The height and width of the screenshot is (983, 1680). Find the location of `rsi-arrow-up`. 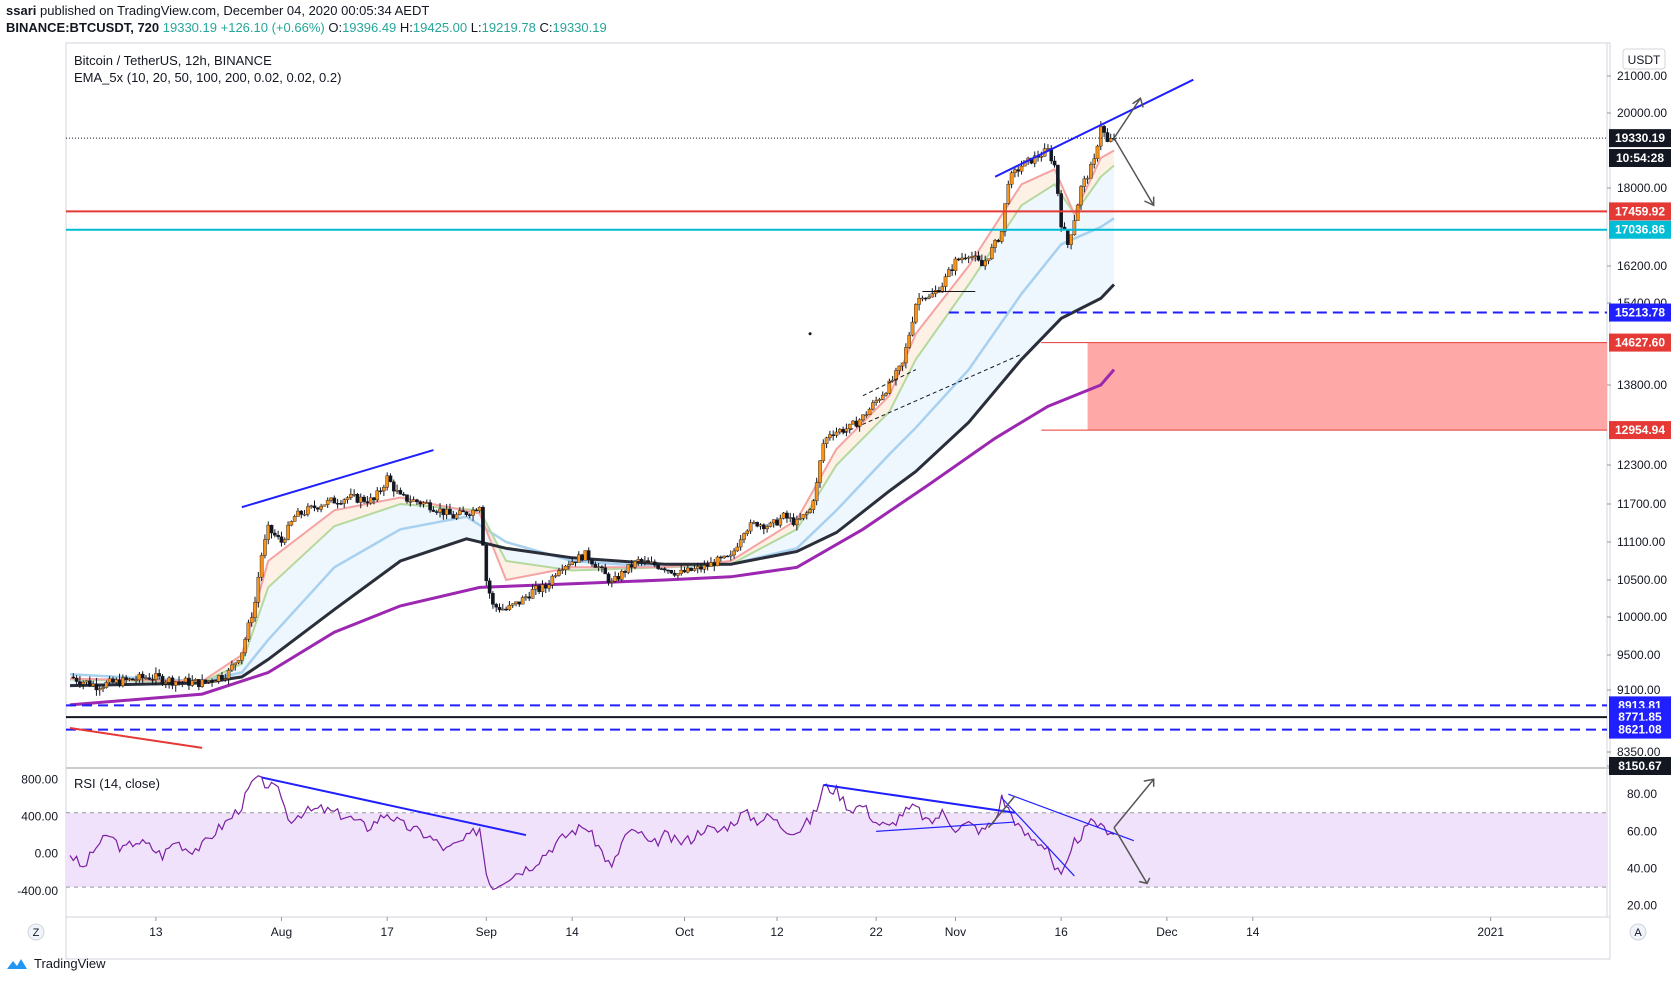

rsi-arrow-up is located at coordinates (1134, 803).